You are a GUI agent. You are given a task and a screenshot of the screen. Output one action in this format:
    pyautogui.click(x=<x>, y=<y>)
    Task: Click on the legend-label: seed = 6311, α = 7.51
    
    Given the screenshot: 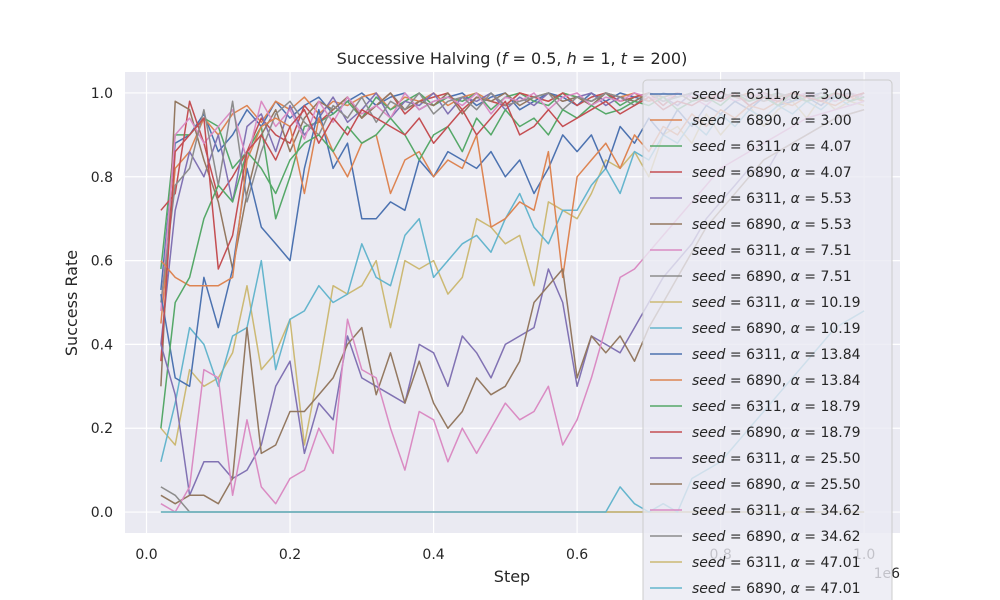 What is the action you would take?
    pyautogui.click(x=772, y=251)
    